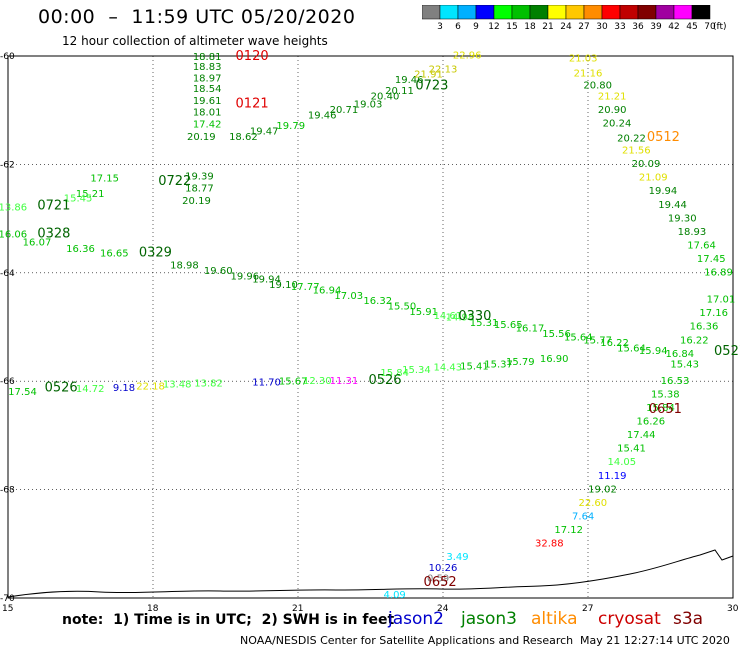  What do you see at coordinates (554, 359) in the screenshot?
I see `swh-observation: 16.90` at bounding box center [554, 359].